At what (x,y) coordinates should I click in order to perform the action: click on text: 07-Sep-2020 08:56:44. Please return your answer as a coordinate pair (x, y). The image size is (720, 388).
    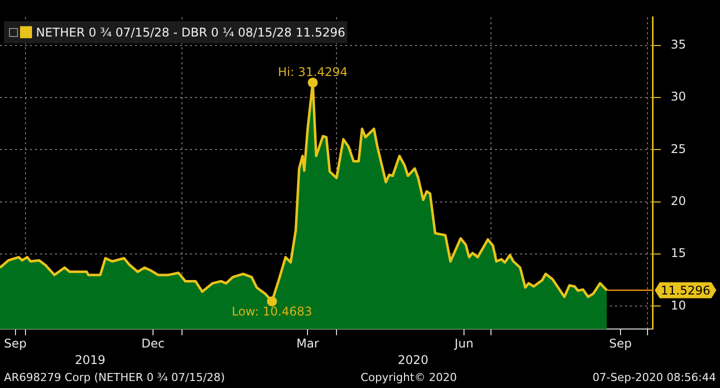
    Looking at the image, I should click on (654, 378).